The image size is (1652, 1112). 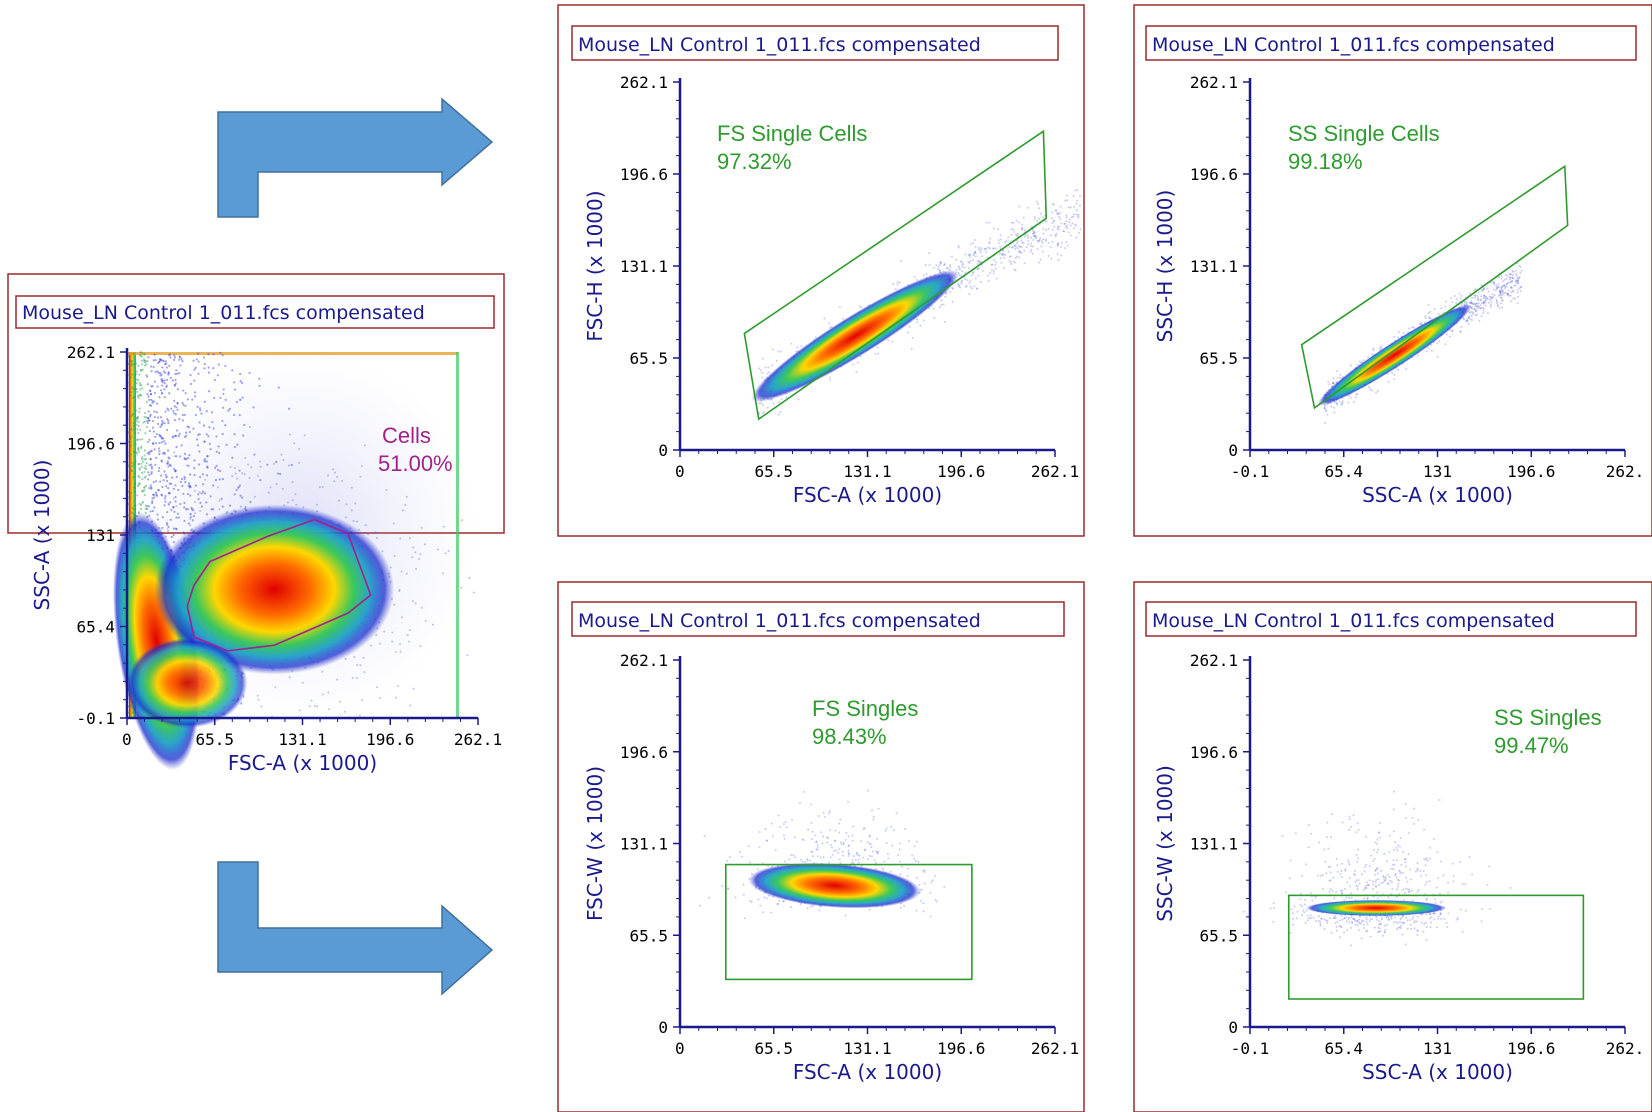 I want to click on gate-percent: 98.43%, so click(x=849, y=736).